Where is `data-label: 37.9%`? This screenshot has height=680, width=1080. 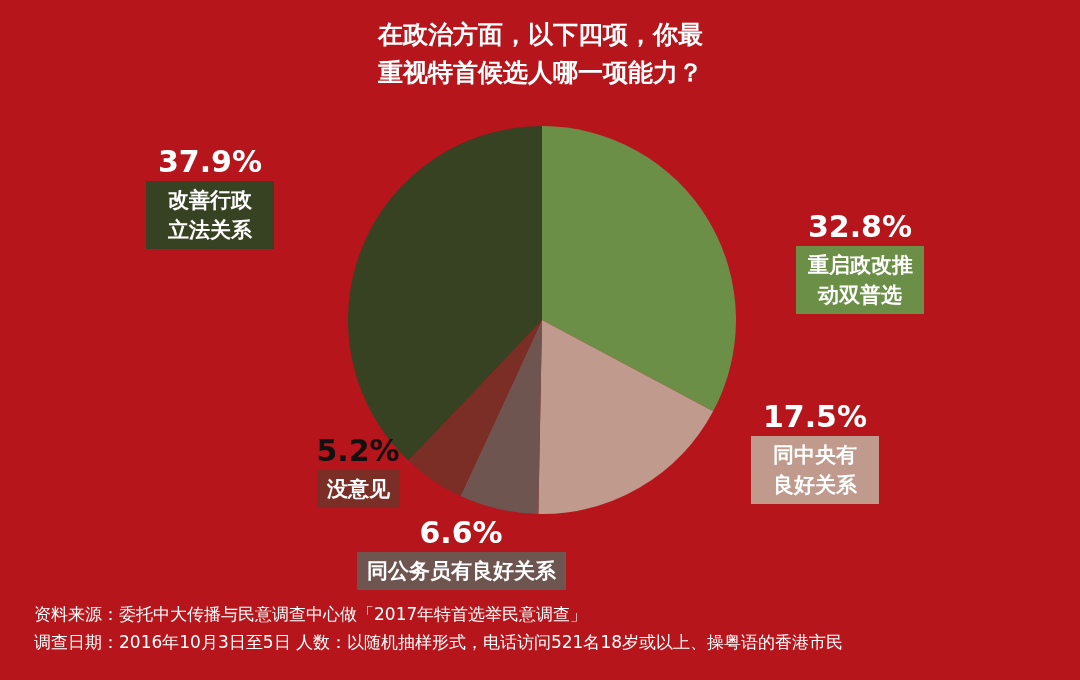 data-label: 37.9% is located at coordinates (210, 161).